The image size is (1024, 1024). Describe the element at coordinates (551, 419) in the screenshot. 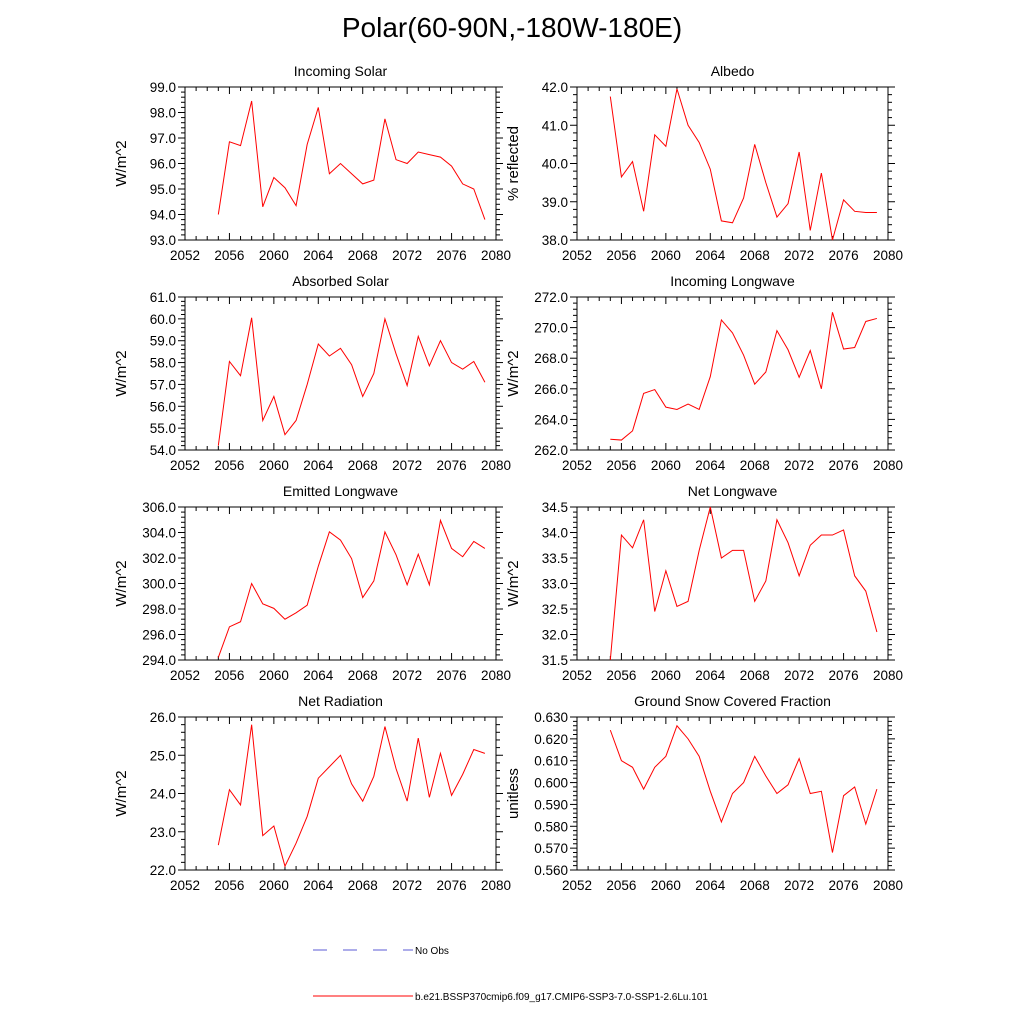

I see `y-tick-label: 264.0` at that location.